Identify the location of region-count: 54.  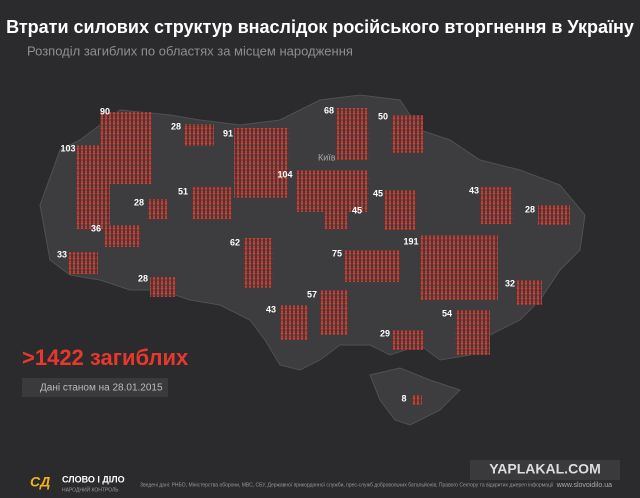
(447, 313).